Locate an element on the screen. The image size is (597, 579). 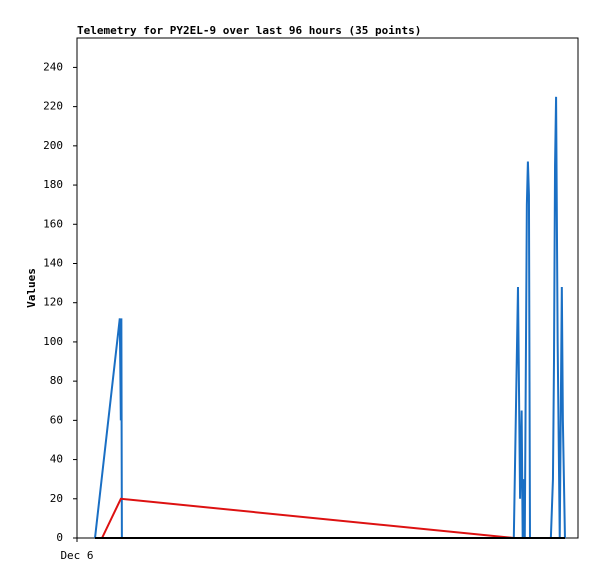
y-axis-label: Values is located at coordinates (31, 288).